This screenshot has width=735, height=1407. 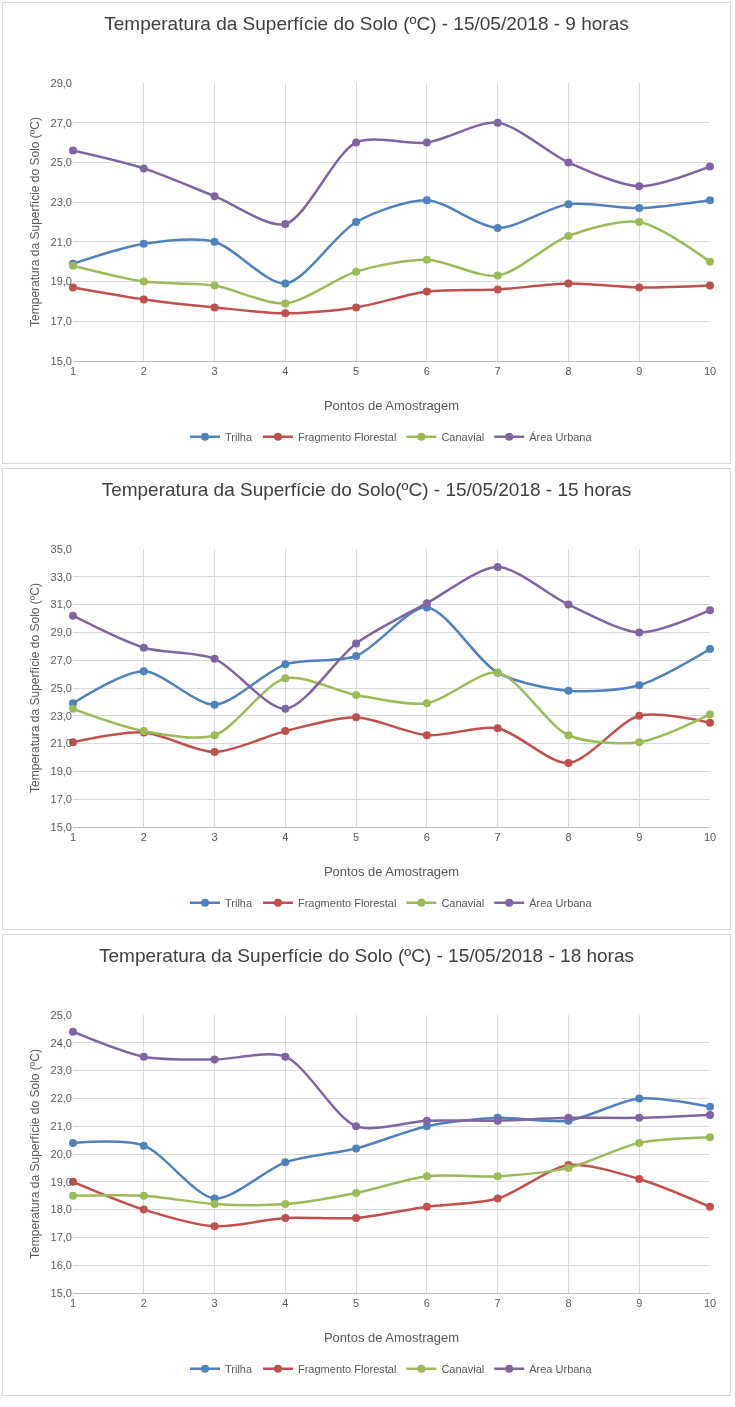 I want to click on x-tick-label: 10, so click(x=710, y=1303).